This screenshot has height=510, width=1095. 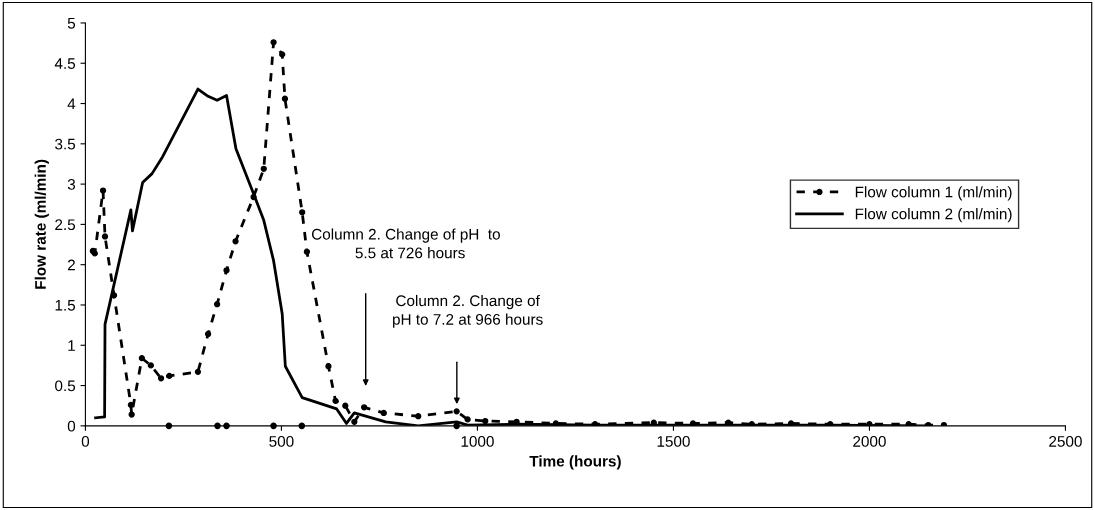 What do you see at coordinates (85, 441) in the screenshot?
I see `x-tick-label: 0` at bounding box center [85, 441].